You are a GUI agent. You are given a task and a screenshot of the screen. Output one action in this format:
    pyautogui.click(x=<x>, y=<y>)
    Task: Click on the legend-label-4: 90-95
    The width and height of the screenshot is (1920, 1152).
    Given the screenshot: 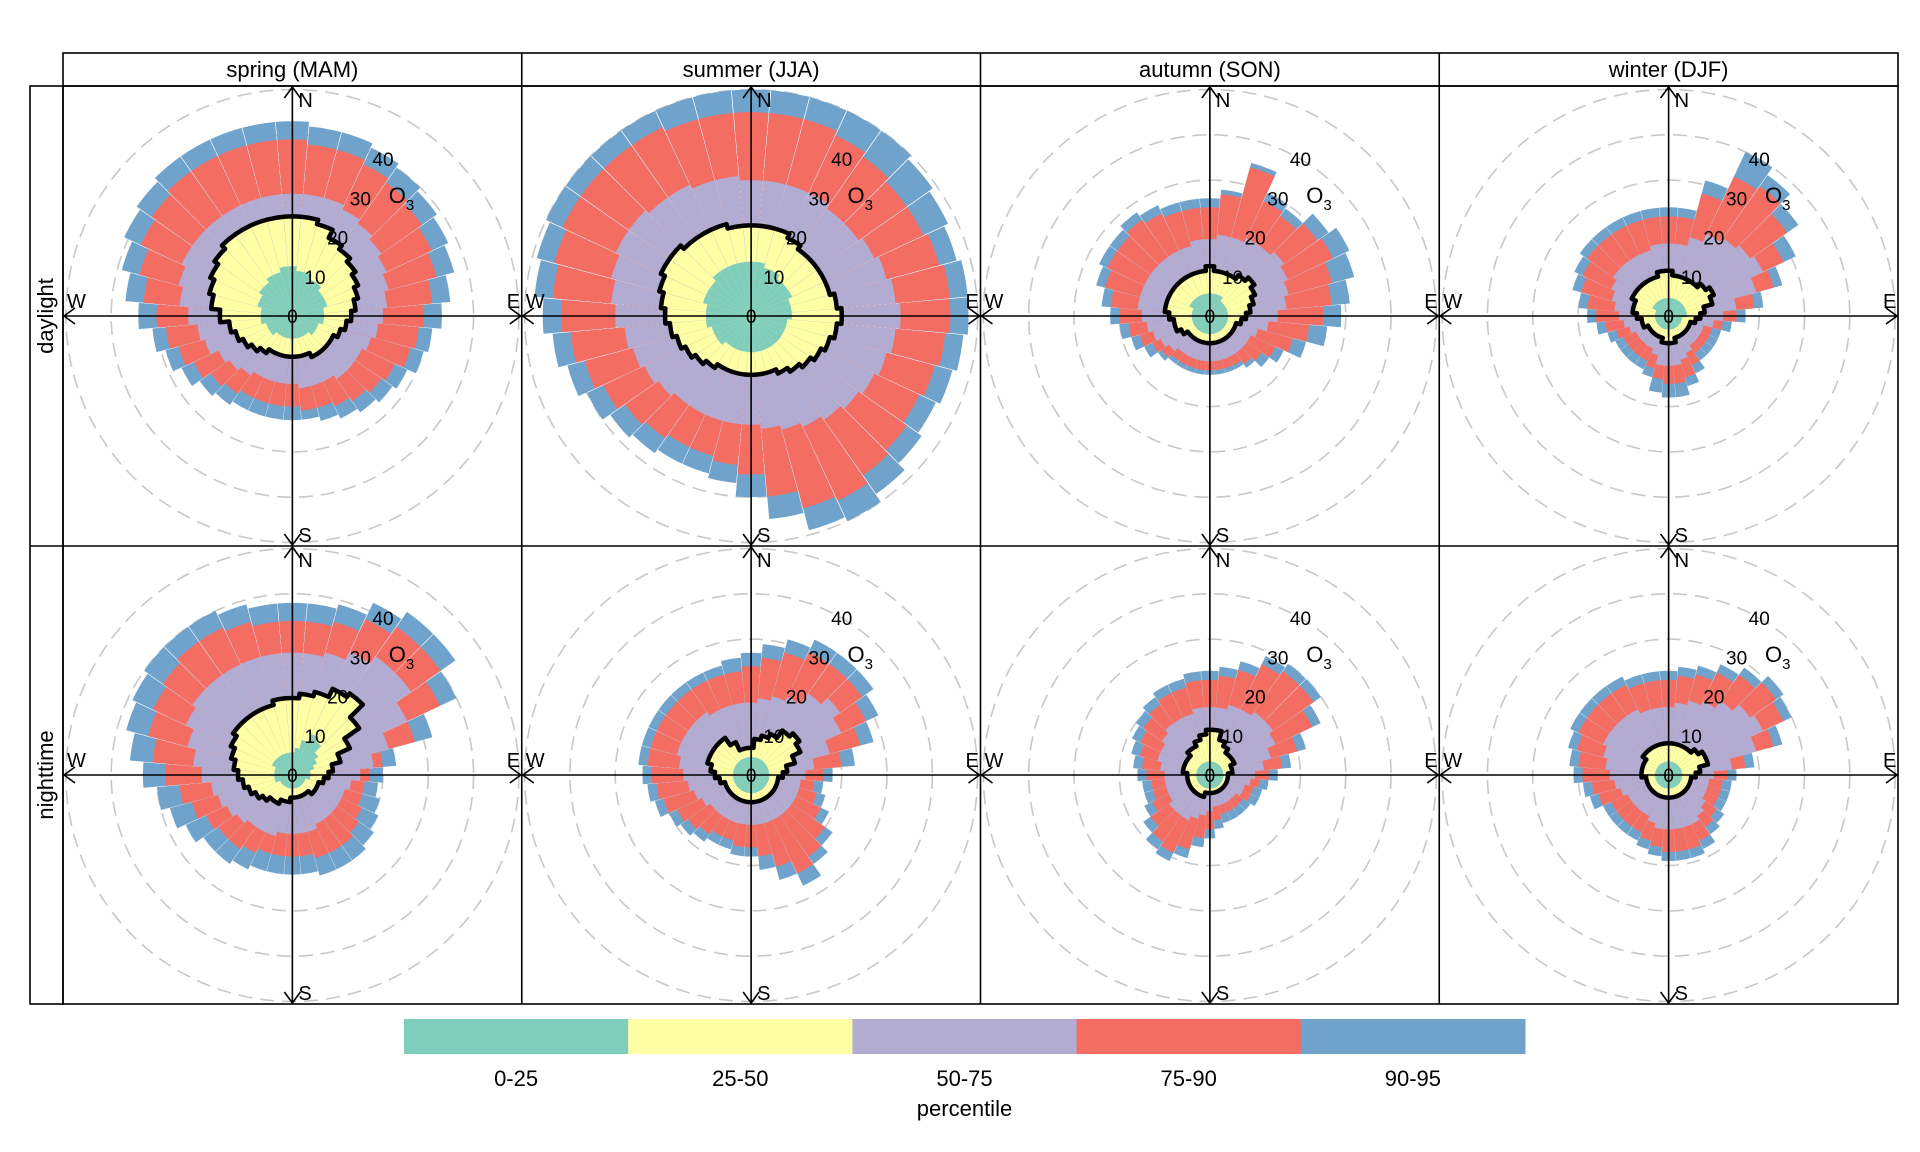 What is the action you would take?
    pyautogui.click(x=1413, y=1078)
    